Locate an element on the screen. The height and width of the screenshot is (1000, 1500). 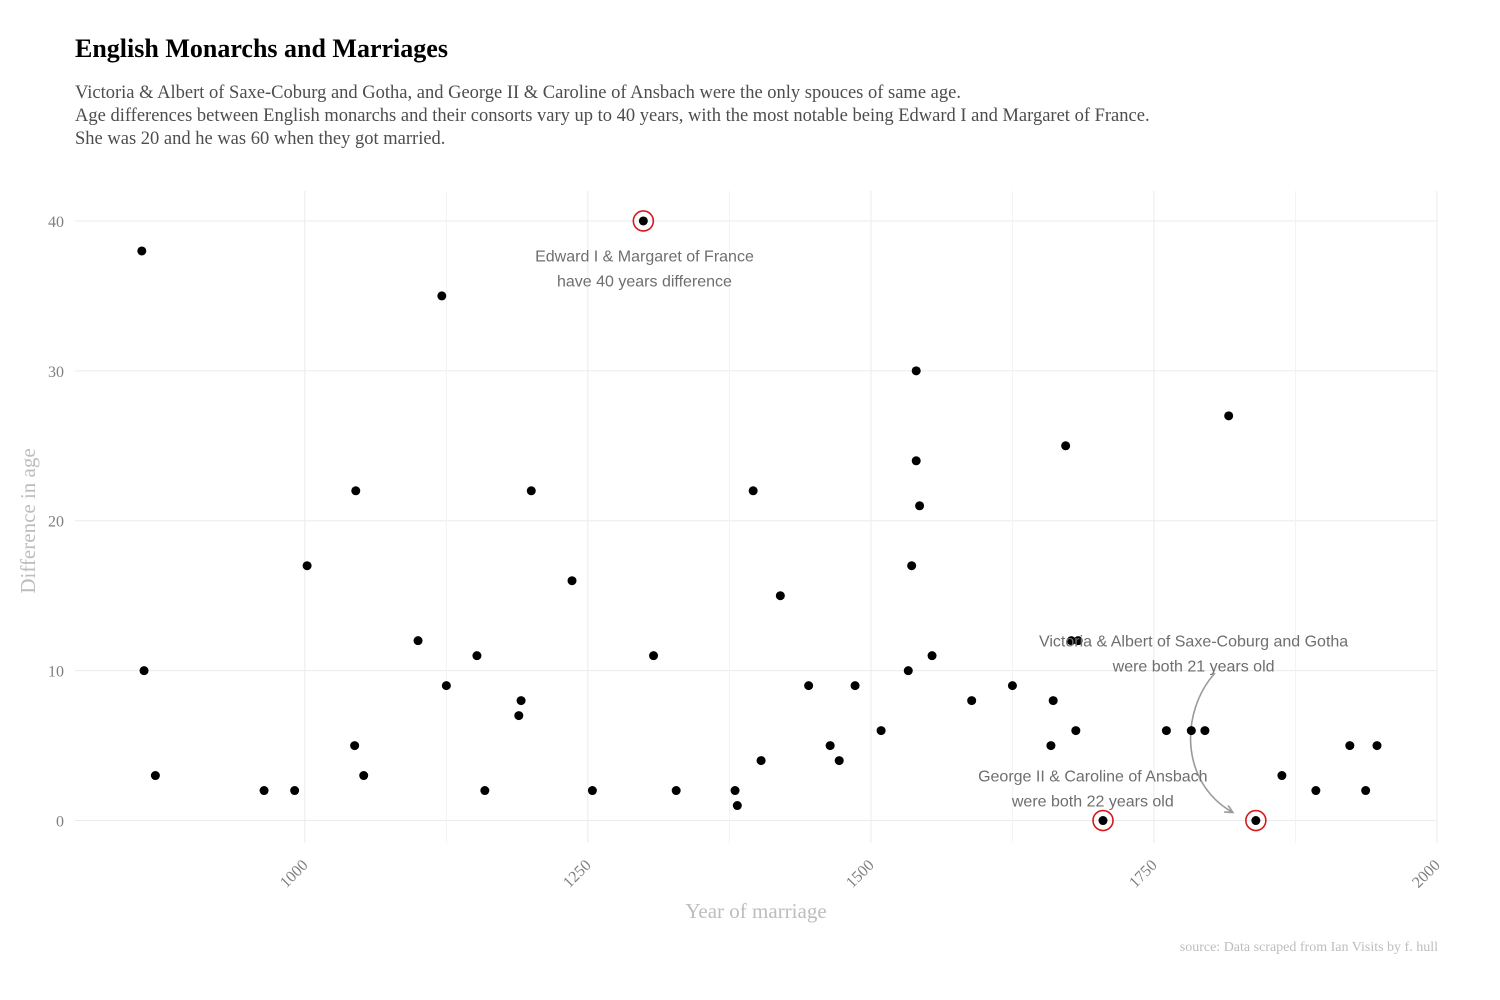
annotation-label: George II & Caroline of Ansbach is located at coordinates (1092, 777).